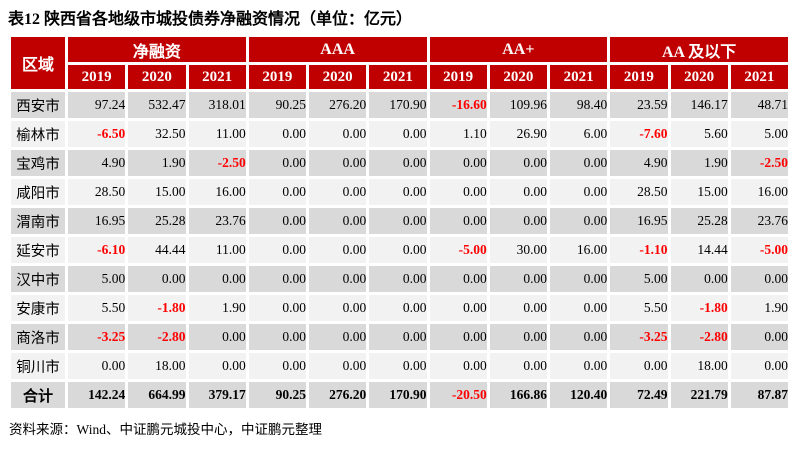 This screenshot has height=454, width=799. What do you see at coordinates (157, 395) in the screenshot?
I see `value-cell: 664.99` at bounding box center [157, 395].